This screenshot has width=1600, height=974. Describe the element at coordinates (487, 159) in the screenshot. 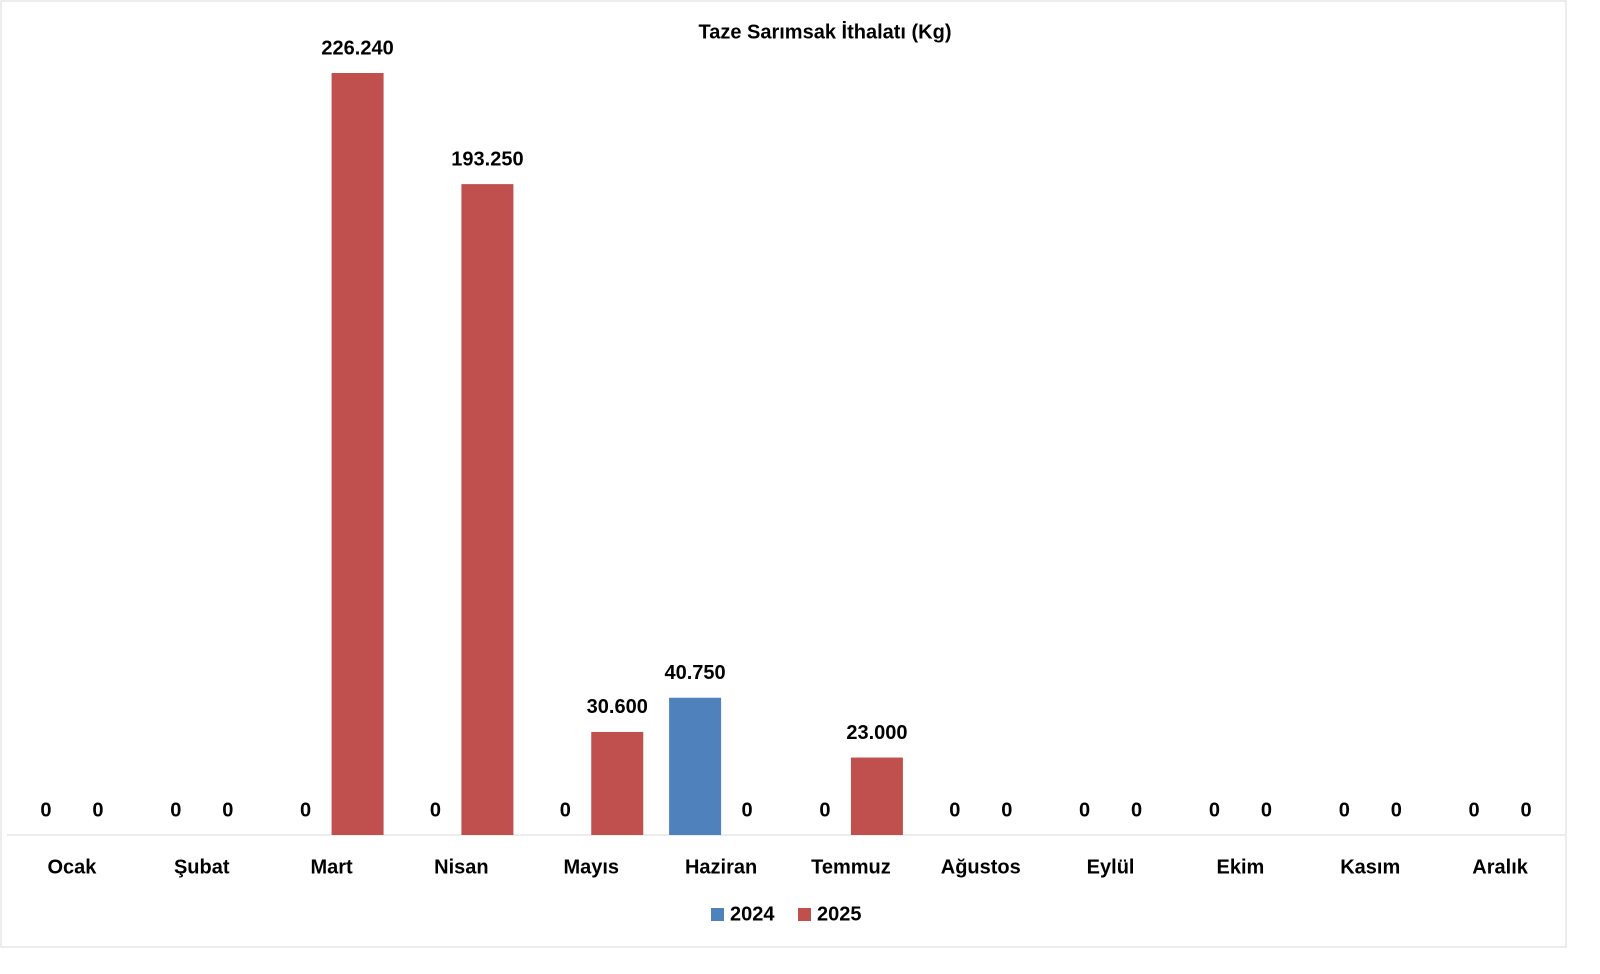

I see `data-label: 193.250` at that location.